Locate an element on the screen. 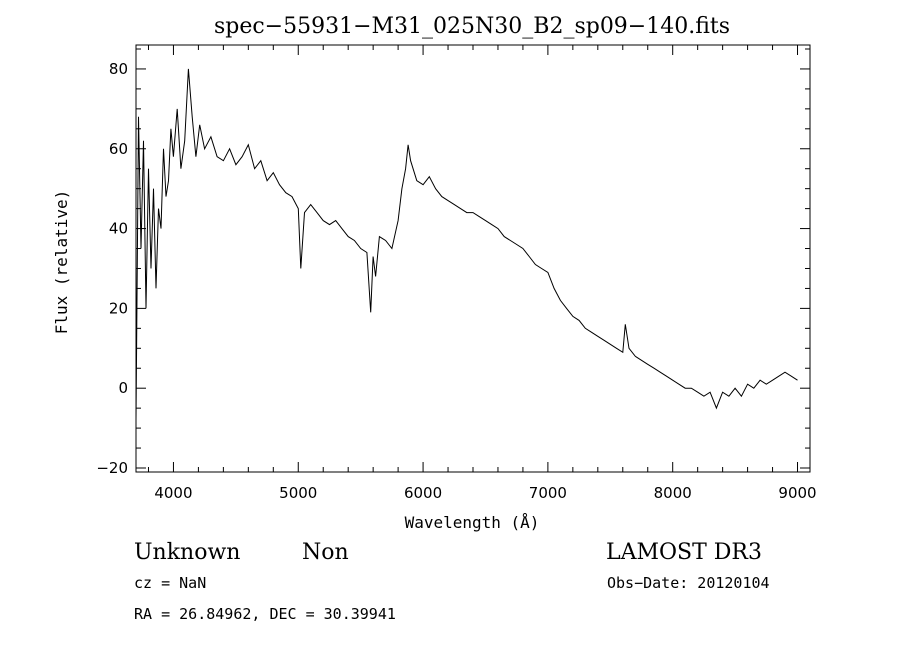 The image size is (900, 649). y-tick-label: 60 is located at coordinates (118, 149).